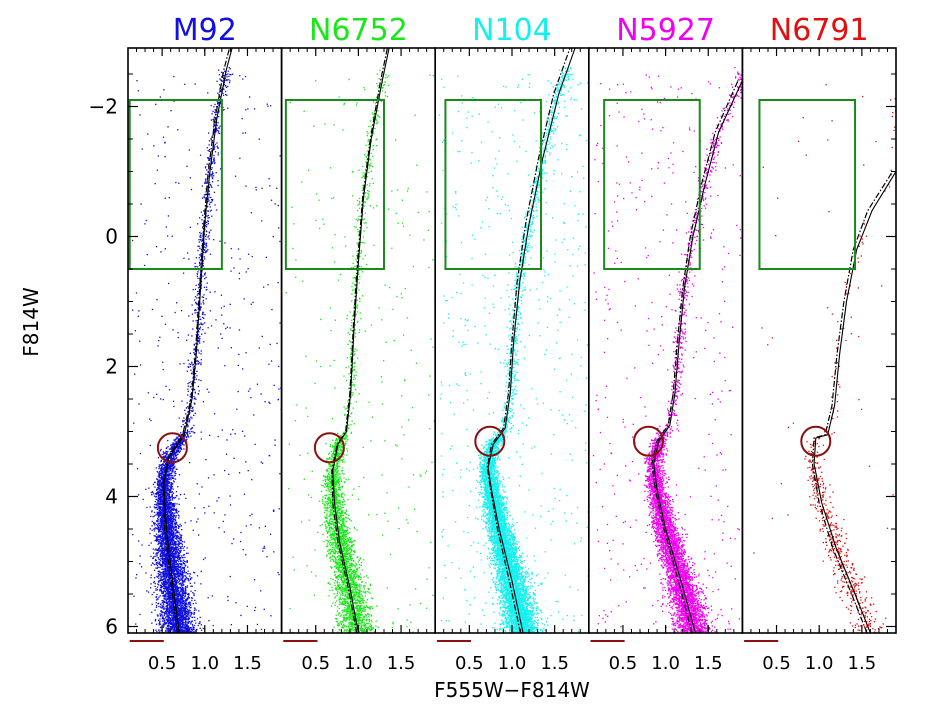 The width and height of the screenshot is (938, 709). What do you see at coordinates (111, 237) in the screenshot?
I see `y-tick-label: 0` at bounding box center [111, 237].